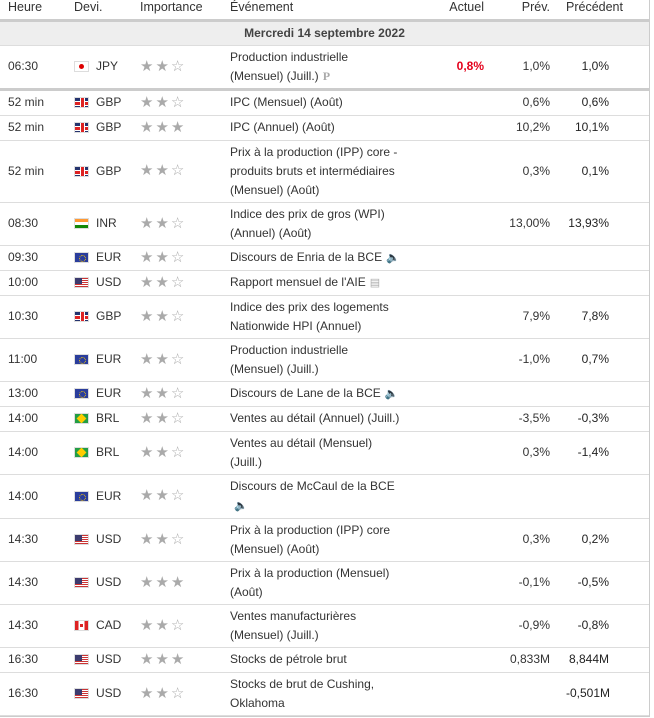  Describe the element at coordinates (594, 7) in the screenshot. I see `header-previous: Précédent` at that location.